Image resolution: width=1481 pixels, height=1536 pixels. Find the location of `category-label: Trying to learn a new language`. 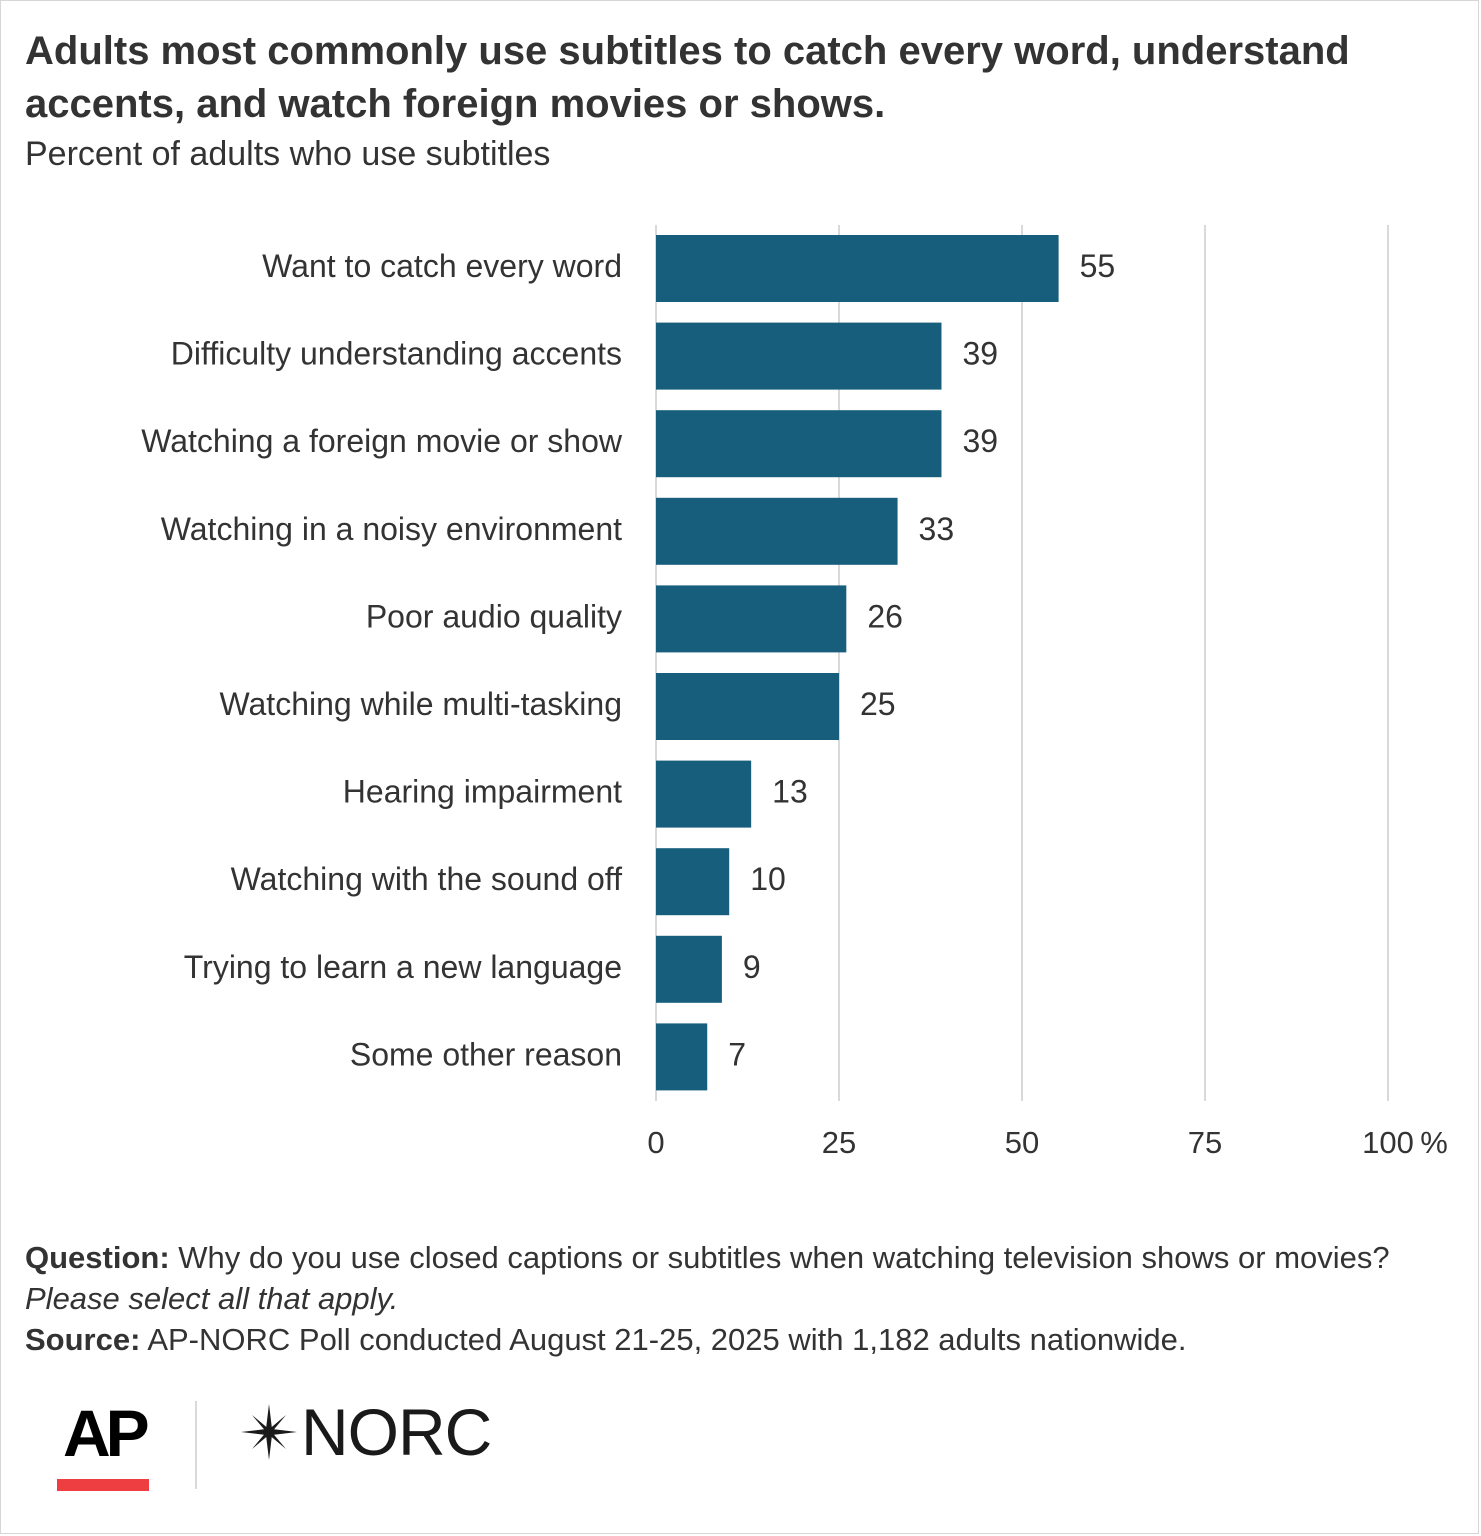

category-label: Trying to learn a new language is located at coordinates (403, 967).